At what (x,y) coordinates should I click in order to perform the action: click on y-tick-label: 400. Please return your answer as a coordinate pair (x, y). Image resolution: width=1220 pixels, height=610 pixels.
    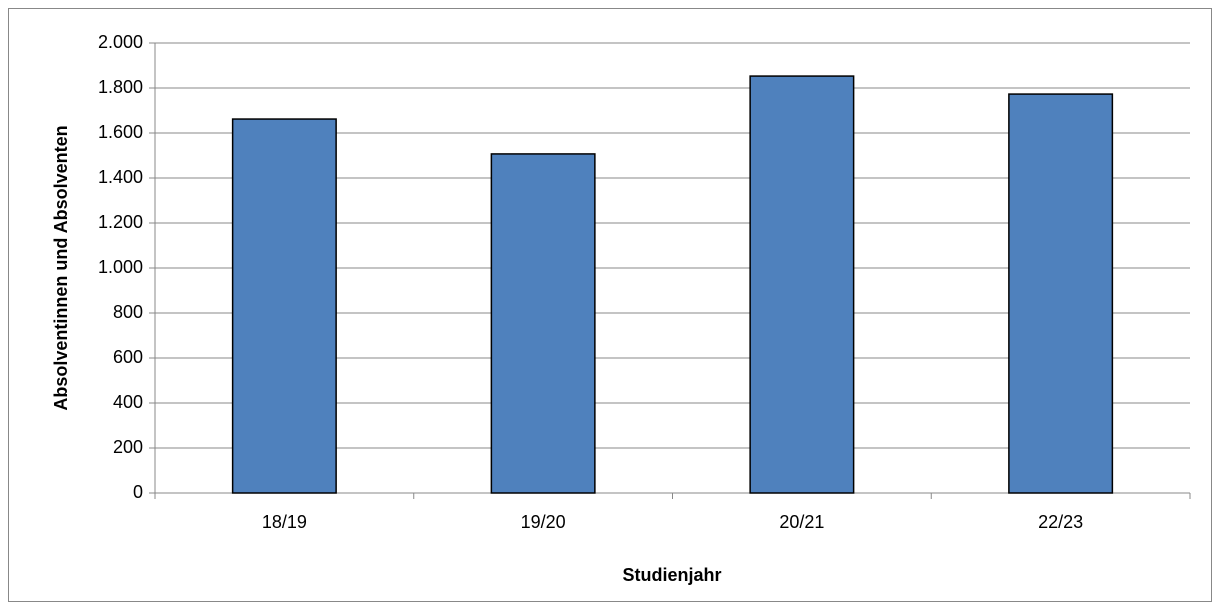
    Looking at the image, I should click on (128, 402).